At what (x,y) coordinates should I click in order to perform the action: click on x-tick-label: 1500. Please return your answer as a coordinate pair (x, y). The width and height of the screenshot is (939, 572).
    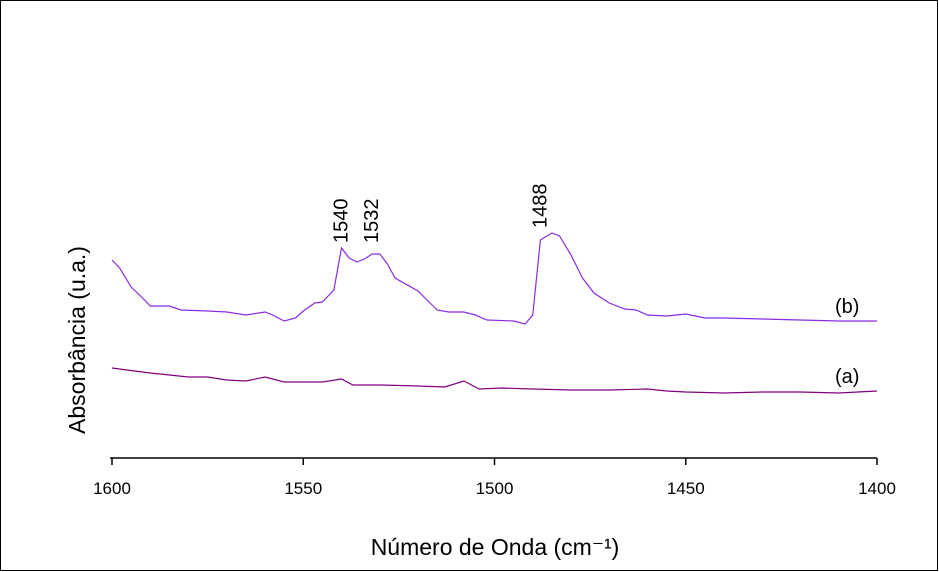
    Looking at the image, I should click on (495, 488).